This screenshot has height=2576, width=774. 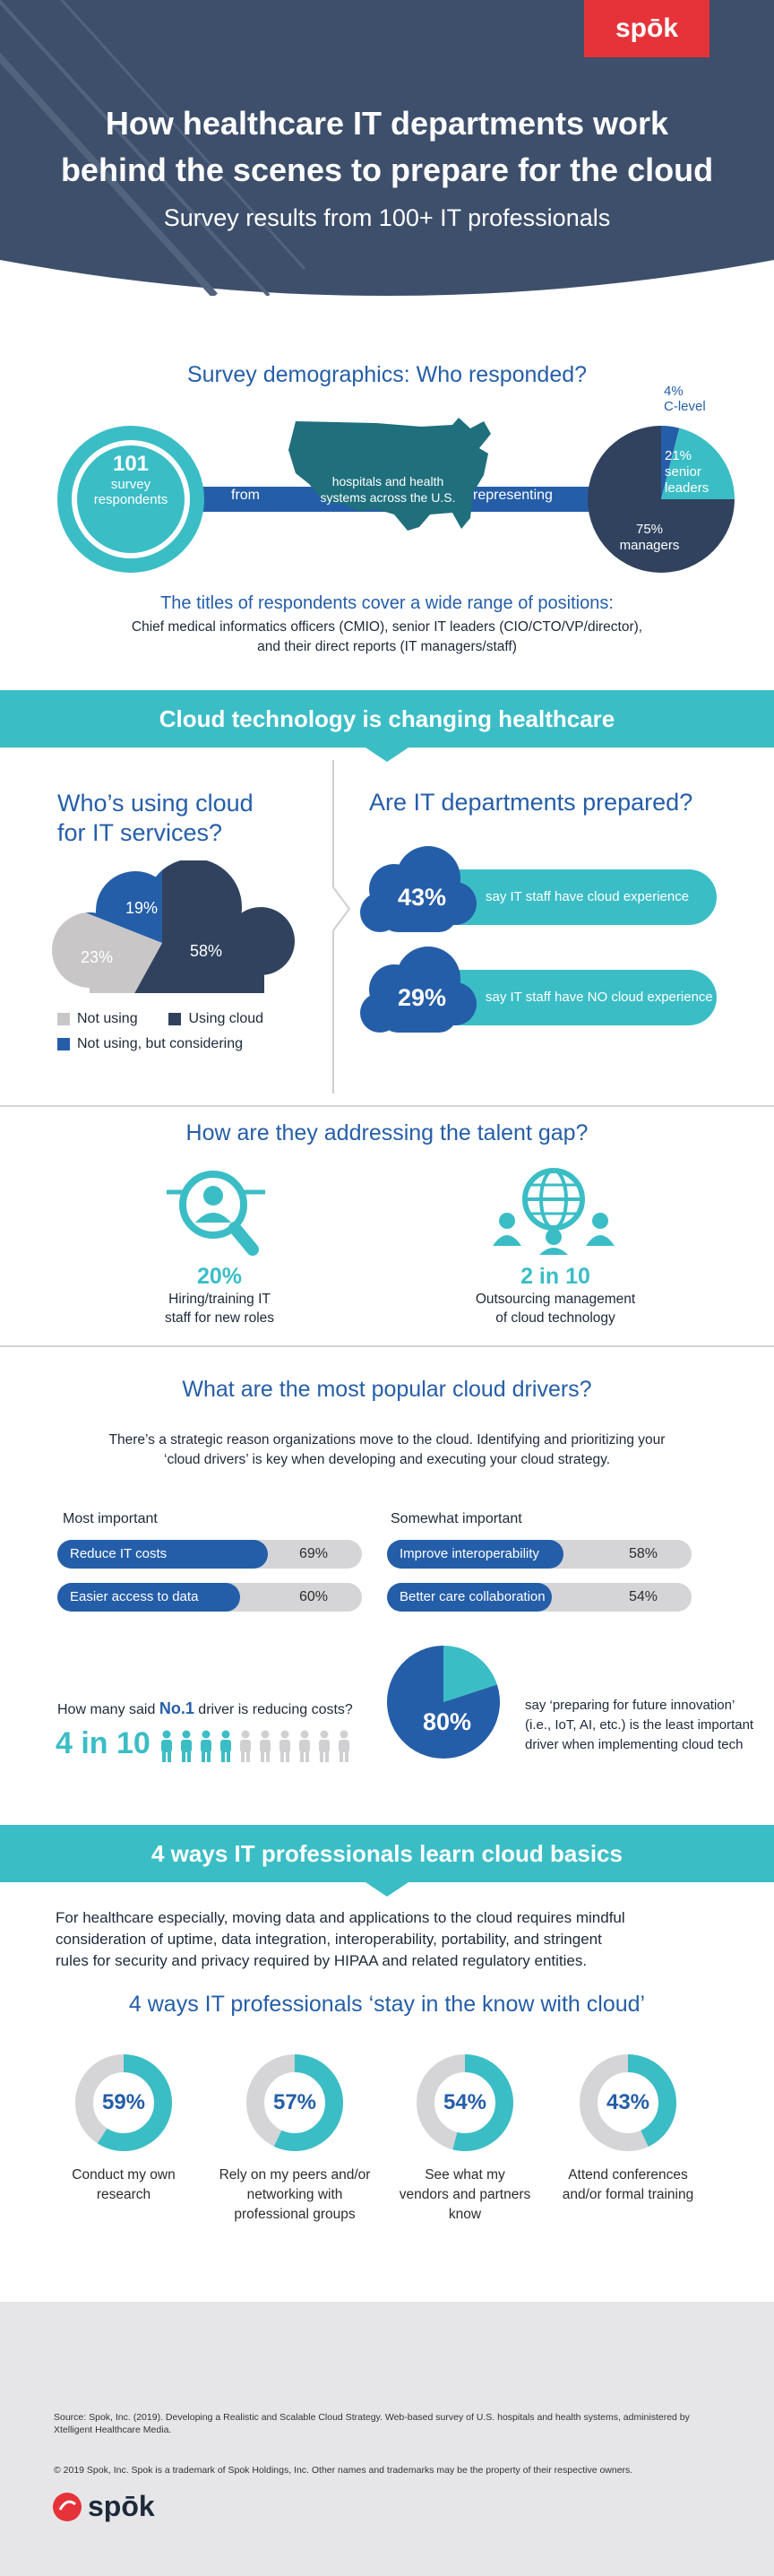 I want to click on respondents-circle, so click(x=131, y=499).